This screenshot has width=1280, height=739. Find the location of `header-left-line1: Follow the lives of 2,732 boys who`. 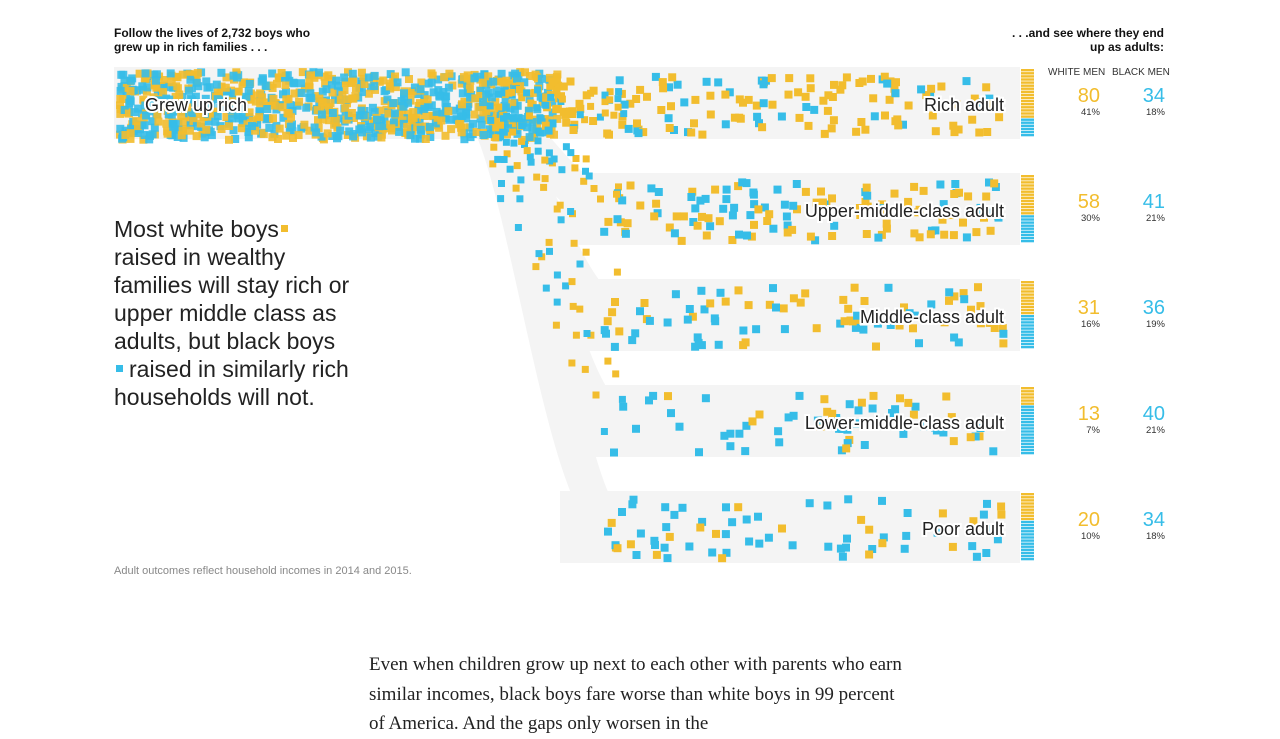

header-left-line1: Follow the lives of 2,732 boys who is located at coordinates (212, 33).